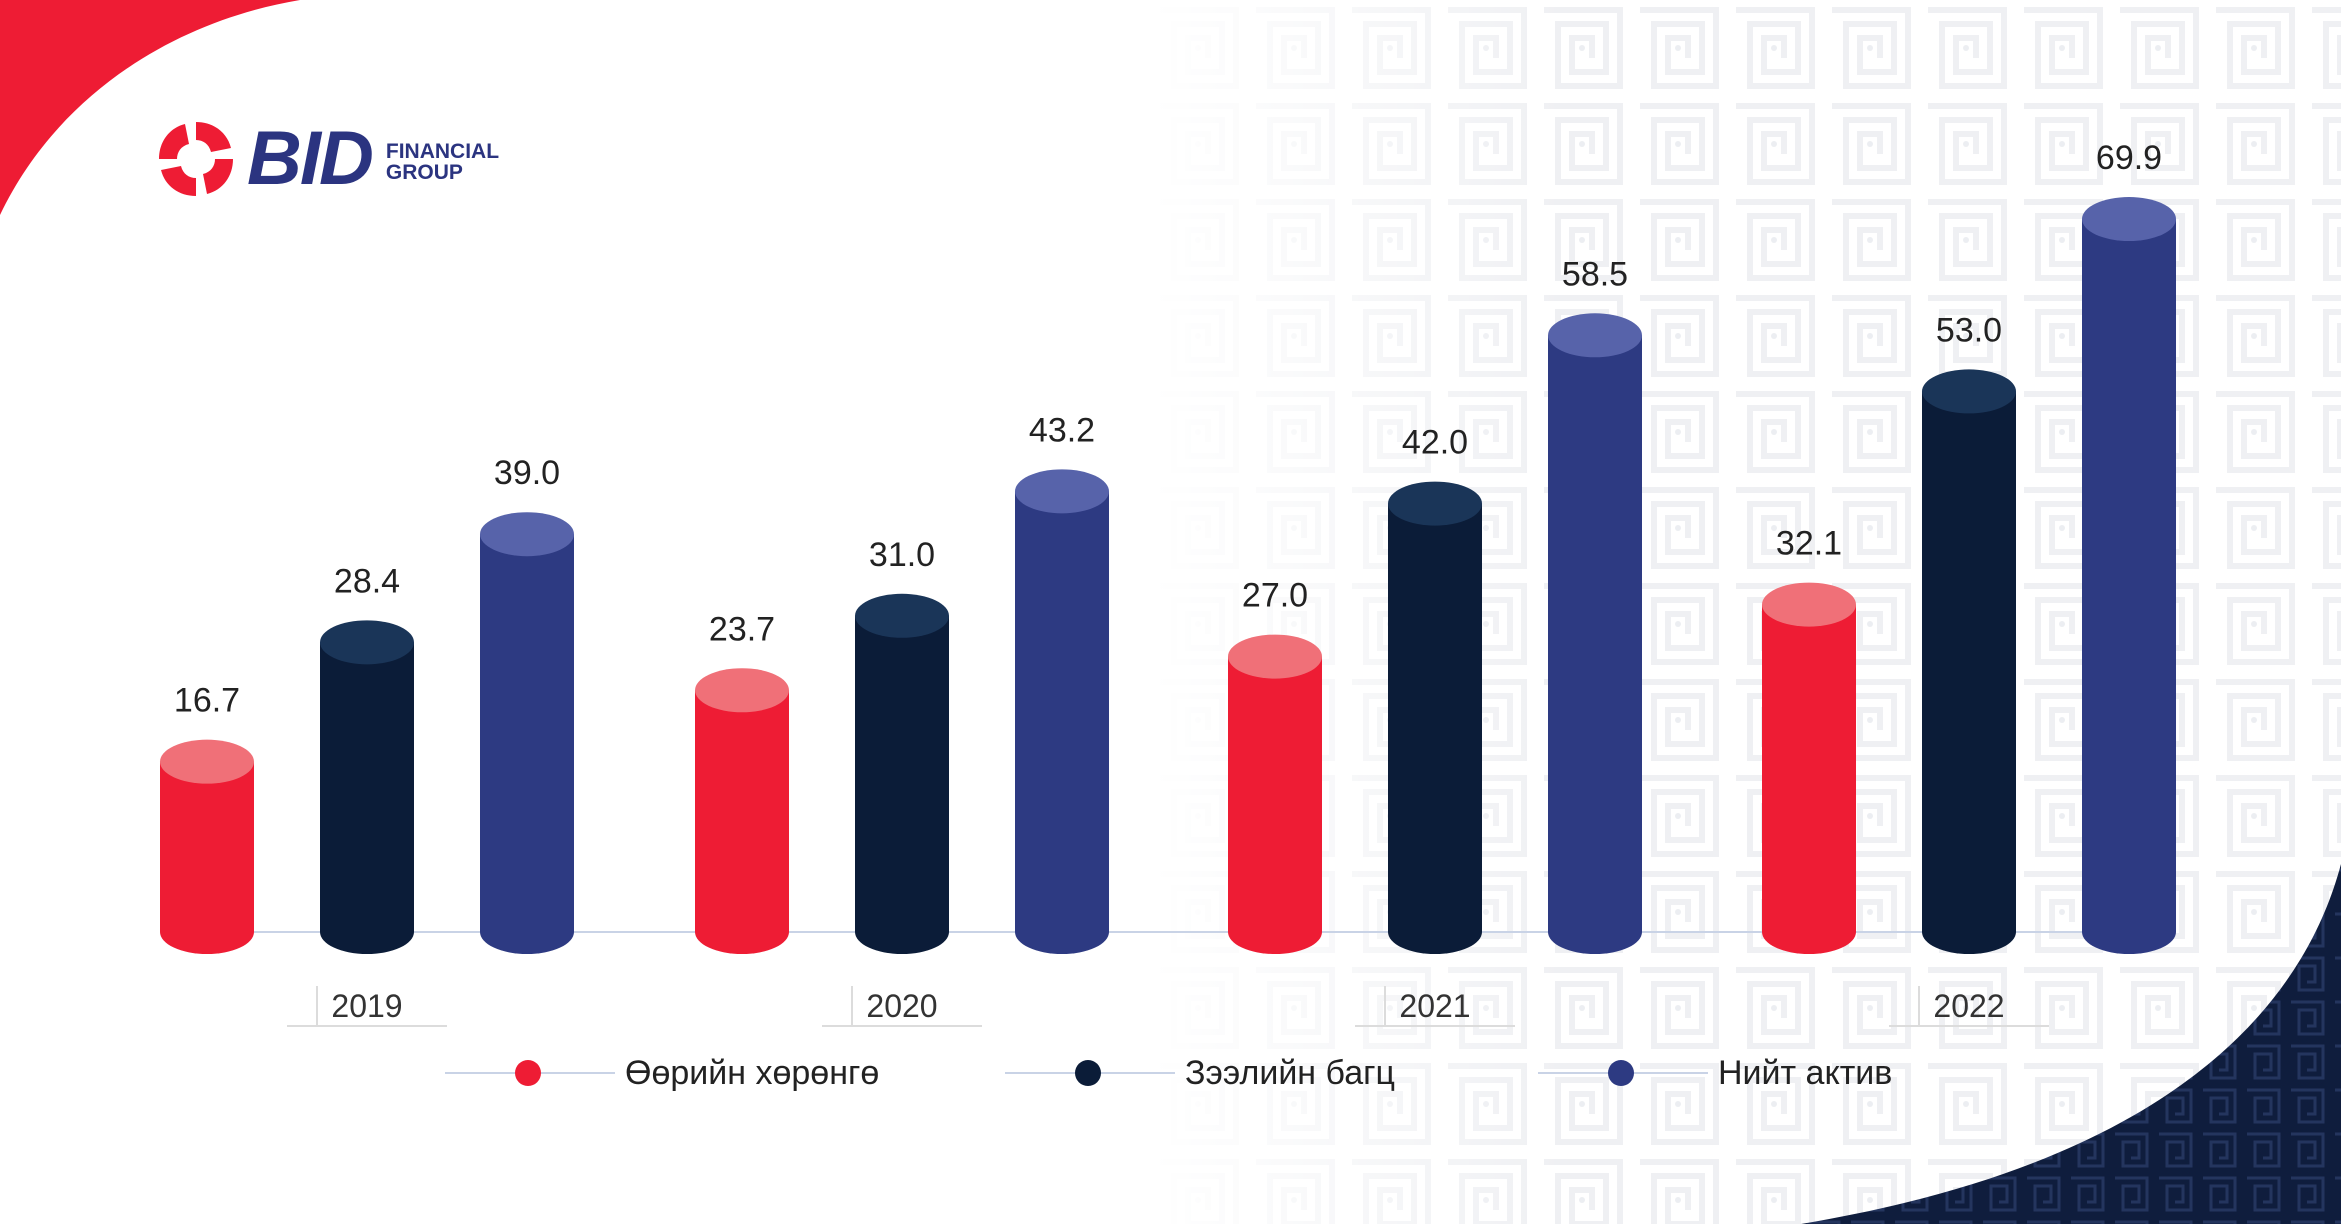 The width and height of the screenshot is (2341, 1224). I want to click on legend-dot-blue, so click(1621, 1073).